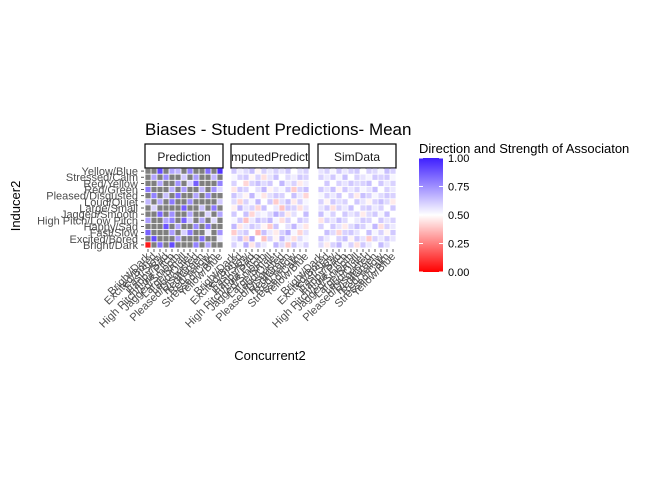  I want to click on y-tick-label: Stressed/Calm, so click(102, 178).